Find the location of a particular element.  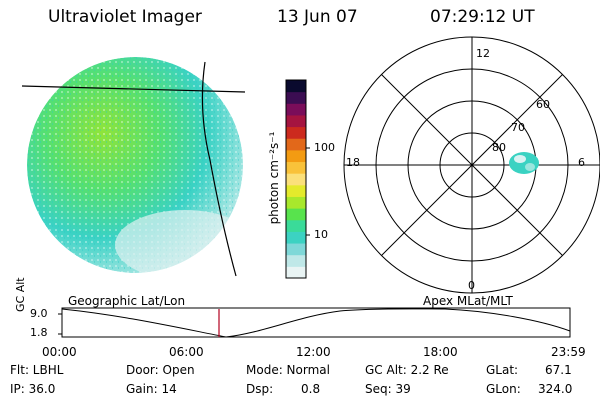

mlat-label-60: 60 is located at coordinates (543, 104).